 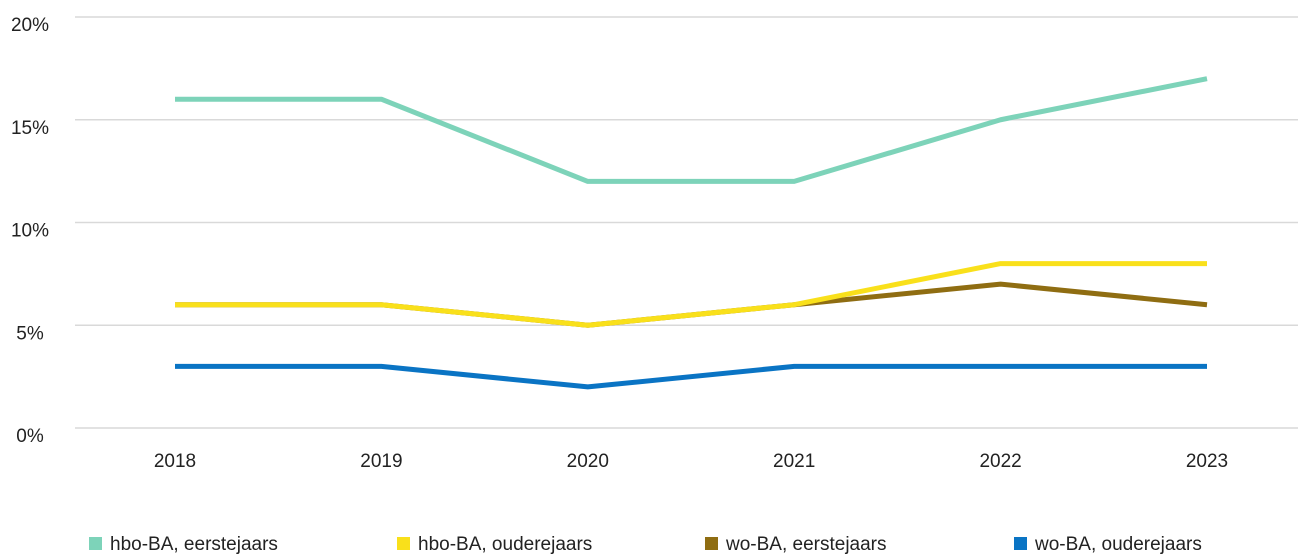 I want to click on x-tick-label: 2022, so click(x=1000, y=461).